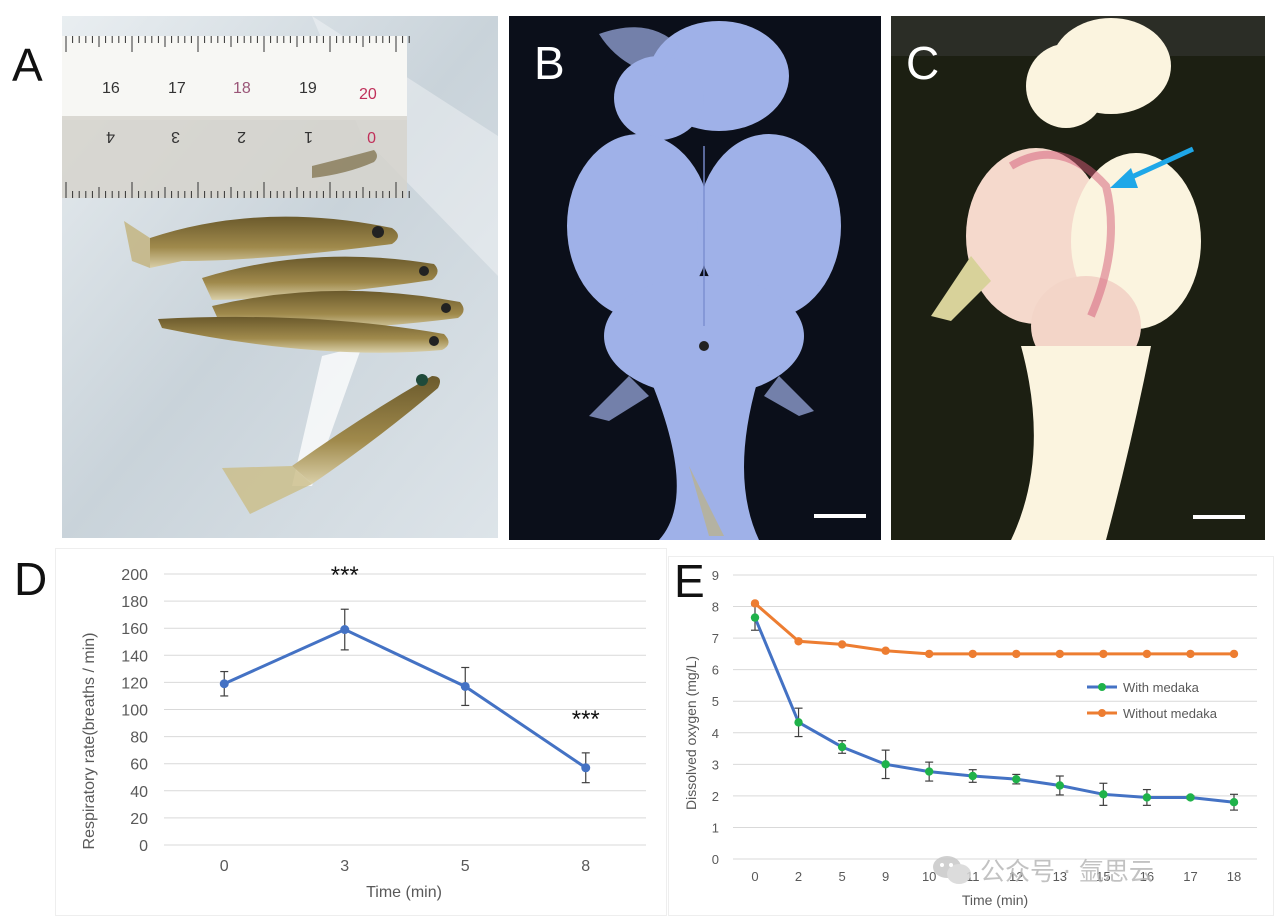 The height and width of the screenshot is (921, 1280). What do you see at coordinates (224, 866) in the screenshot?
I see `x-tick-label-d: 0` at bounding box center [224, 866].